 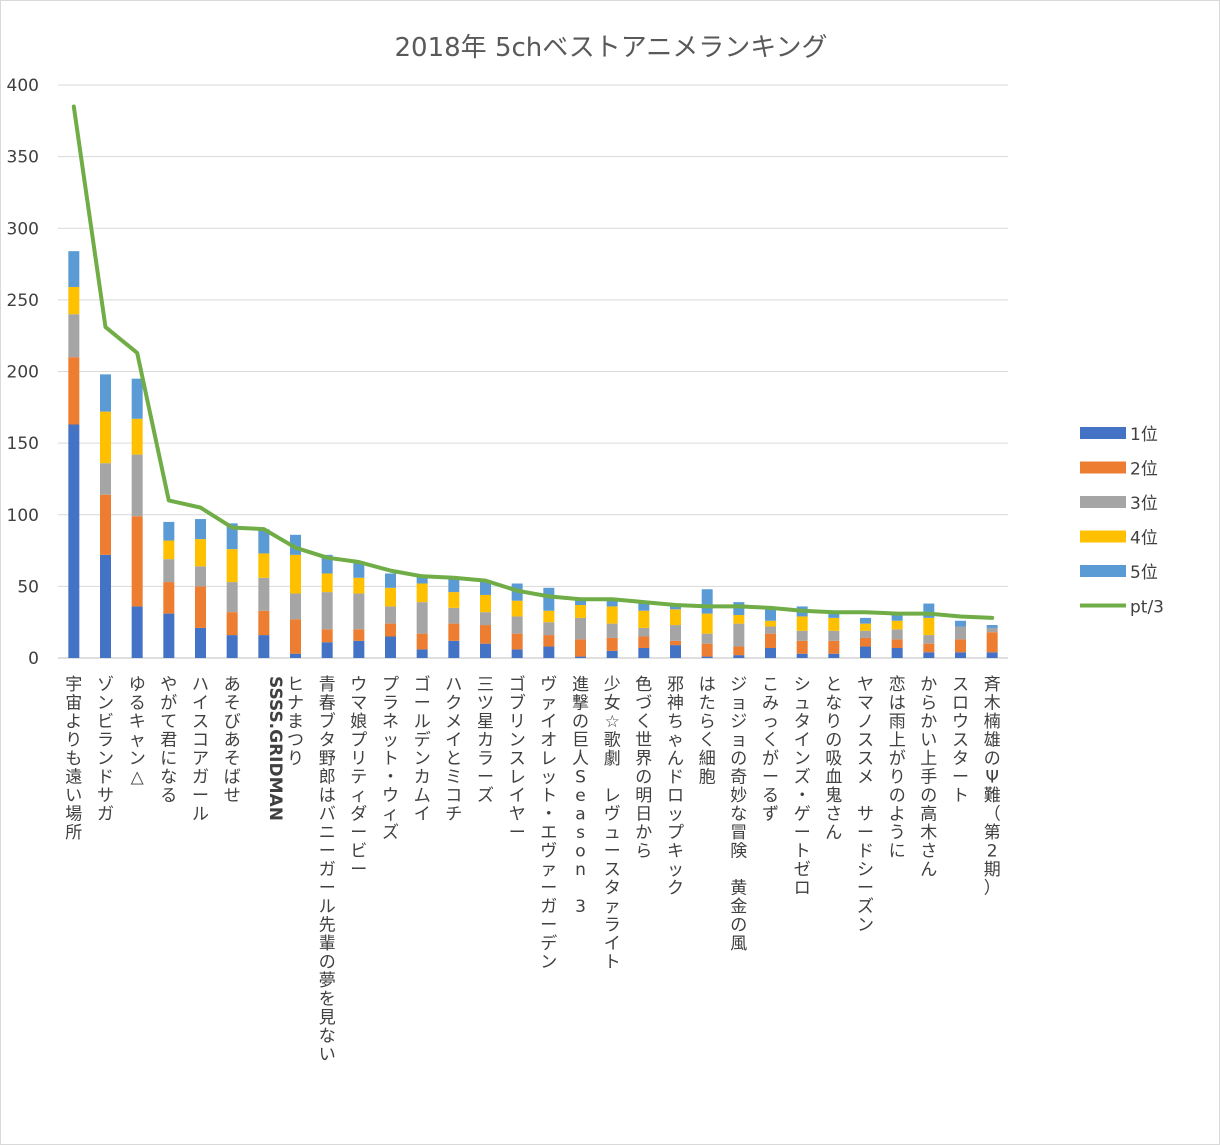 I want to click on category-label-char: キ, so click(x=137, y=722).